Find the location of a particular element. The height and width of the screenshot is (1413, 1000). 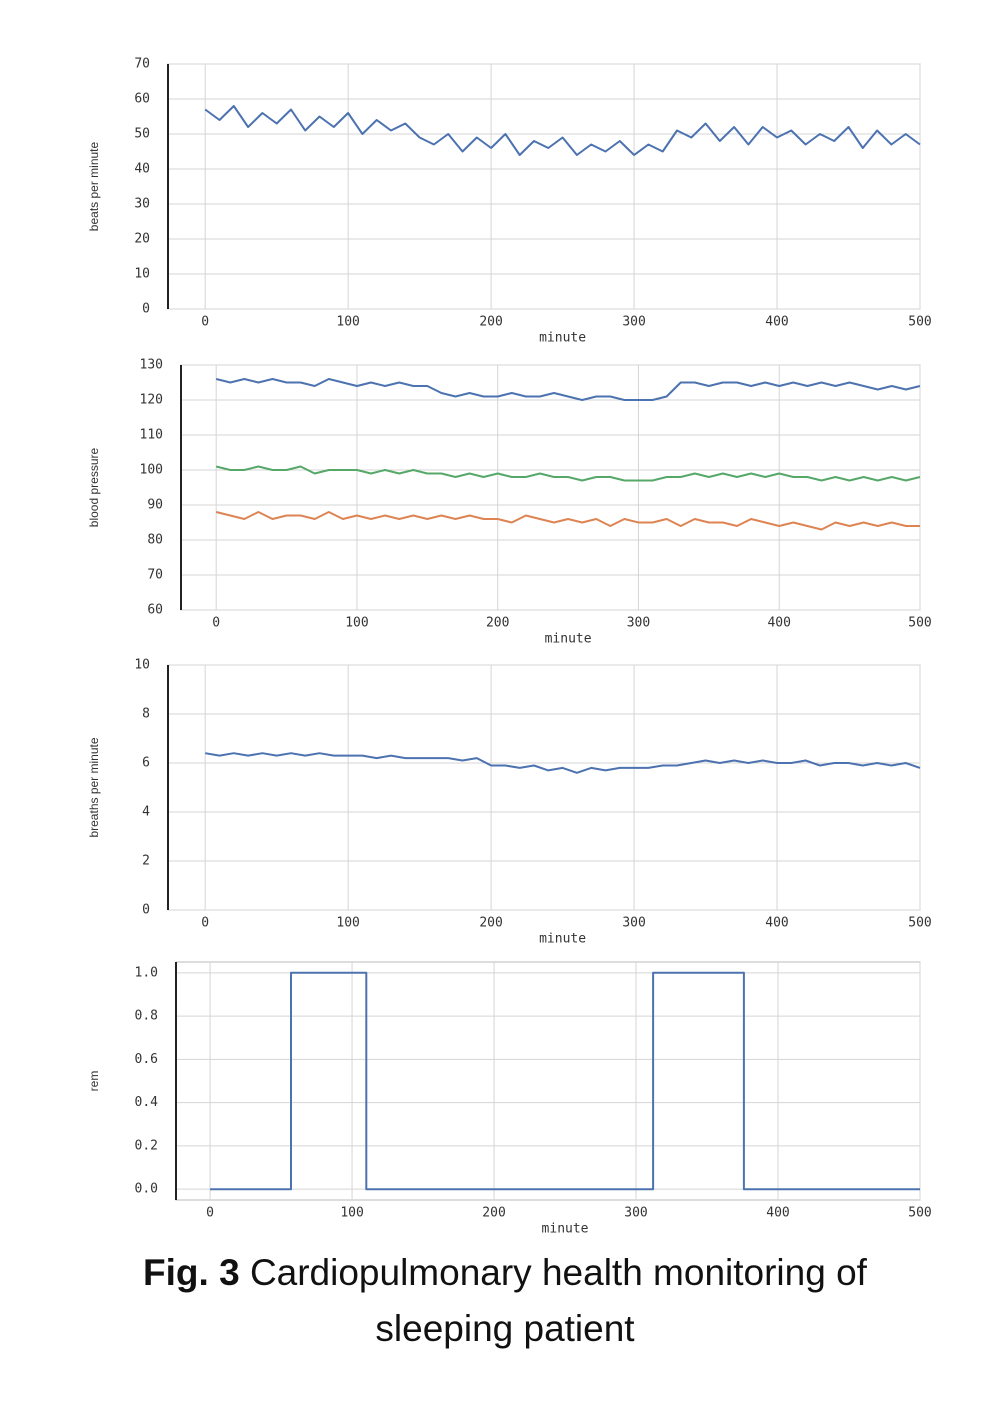

y-tick-label: 0.8 is located at coordinates (146, 1016).